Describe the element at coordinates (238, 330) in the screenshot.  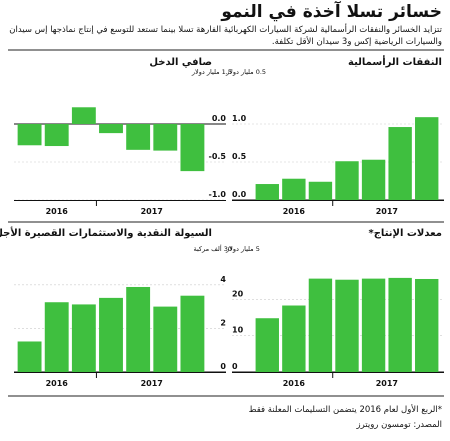
I see `y-tick-label: 10` at that location.